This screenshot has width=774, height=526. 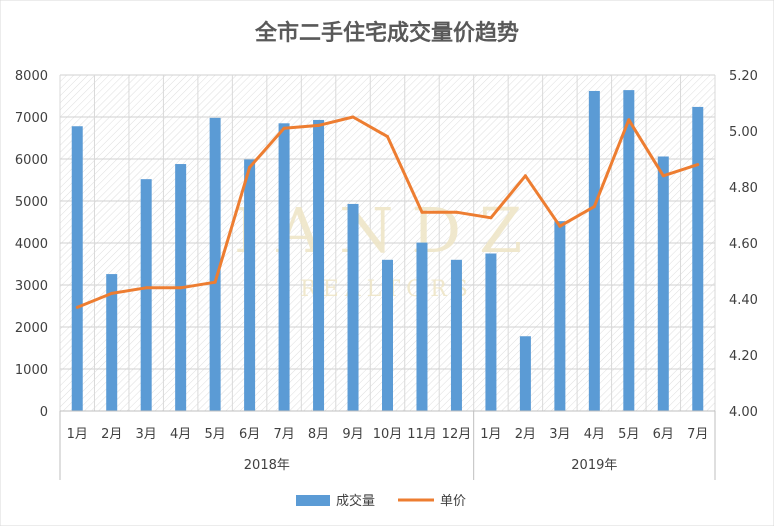 I want to click on y-axis-right: 4.00 4.20 4.40 4.60 4.80 5.00 5.20, so click(x=743, y=244).